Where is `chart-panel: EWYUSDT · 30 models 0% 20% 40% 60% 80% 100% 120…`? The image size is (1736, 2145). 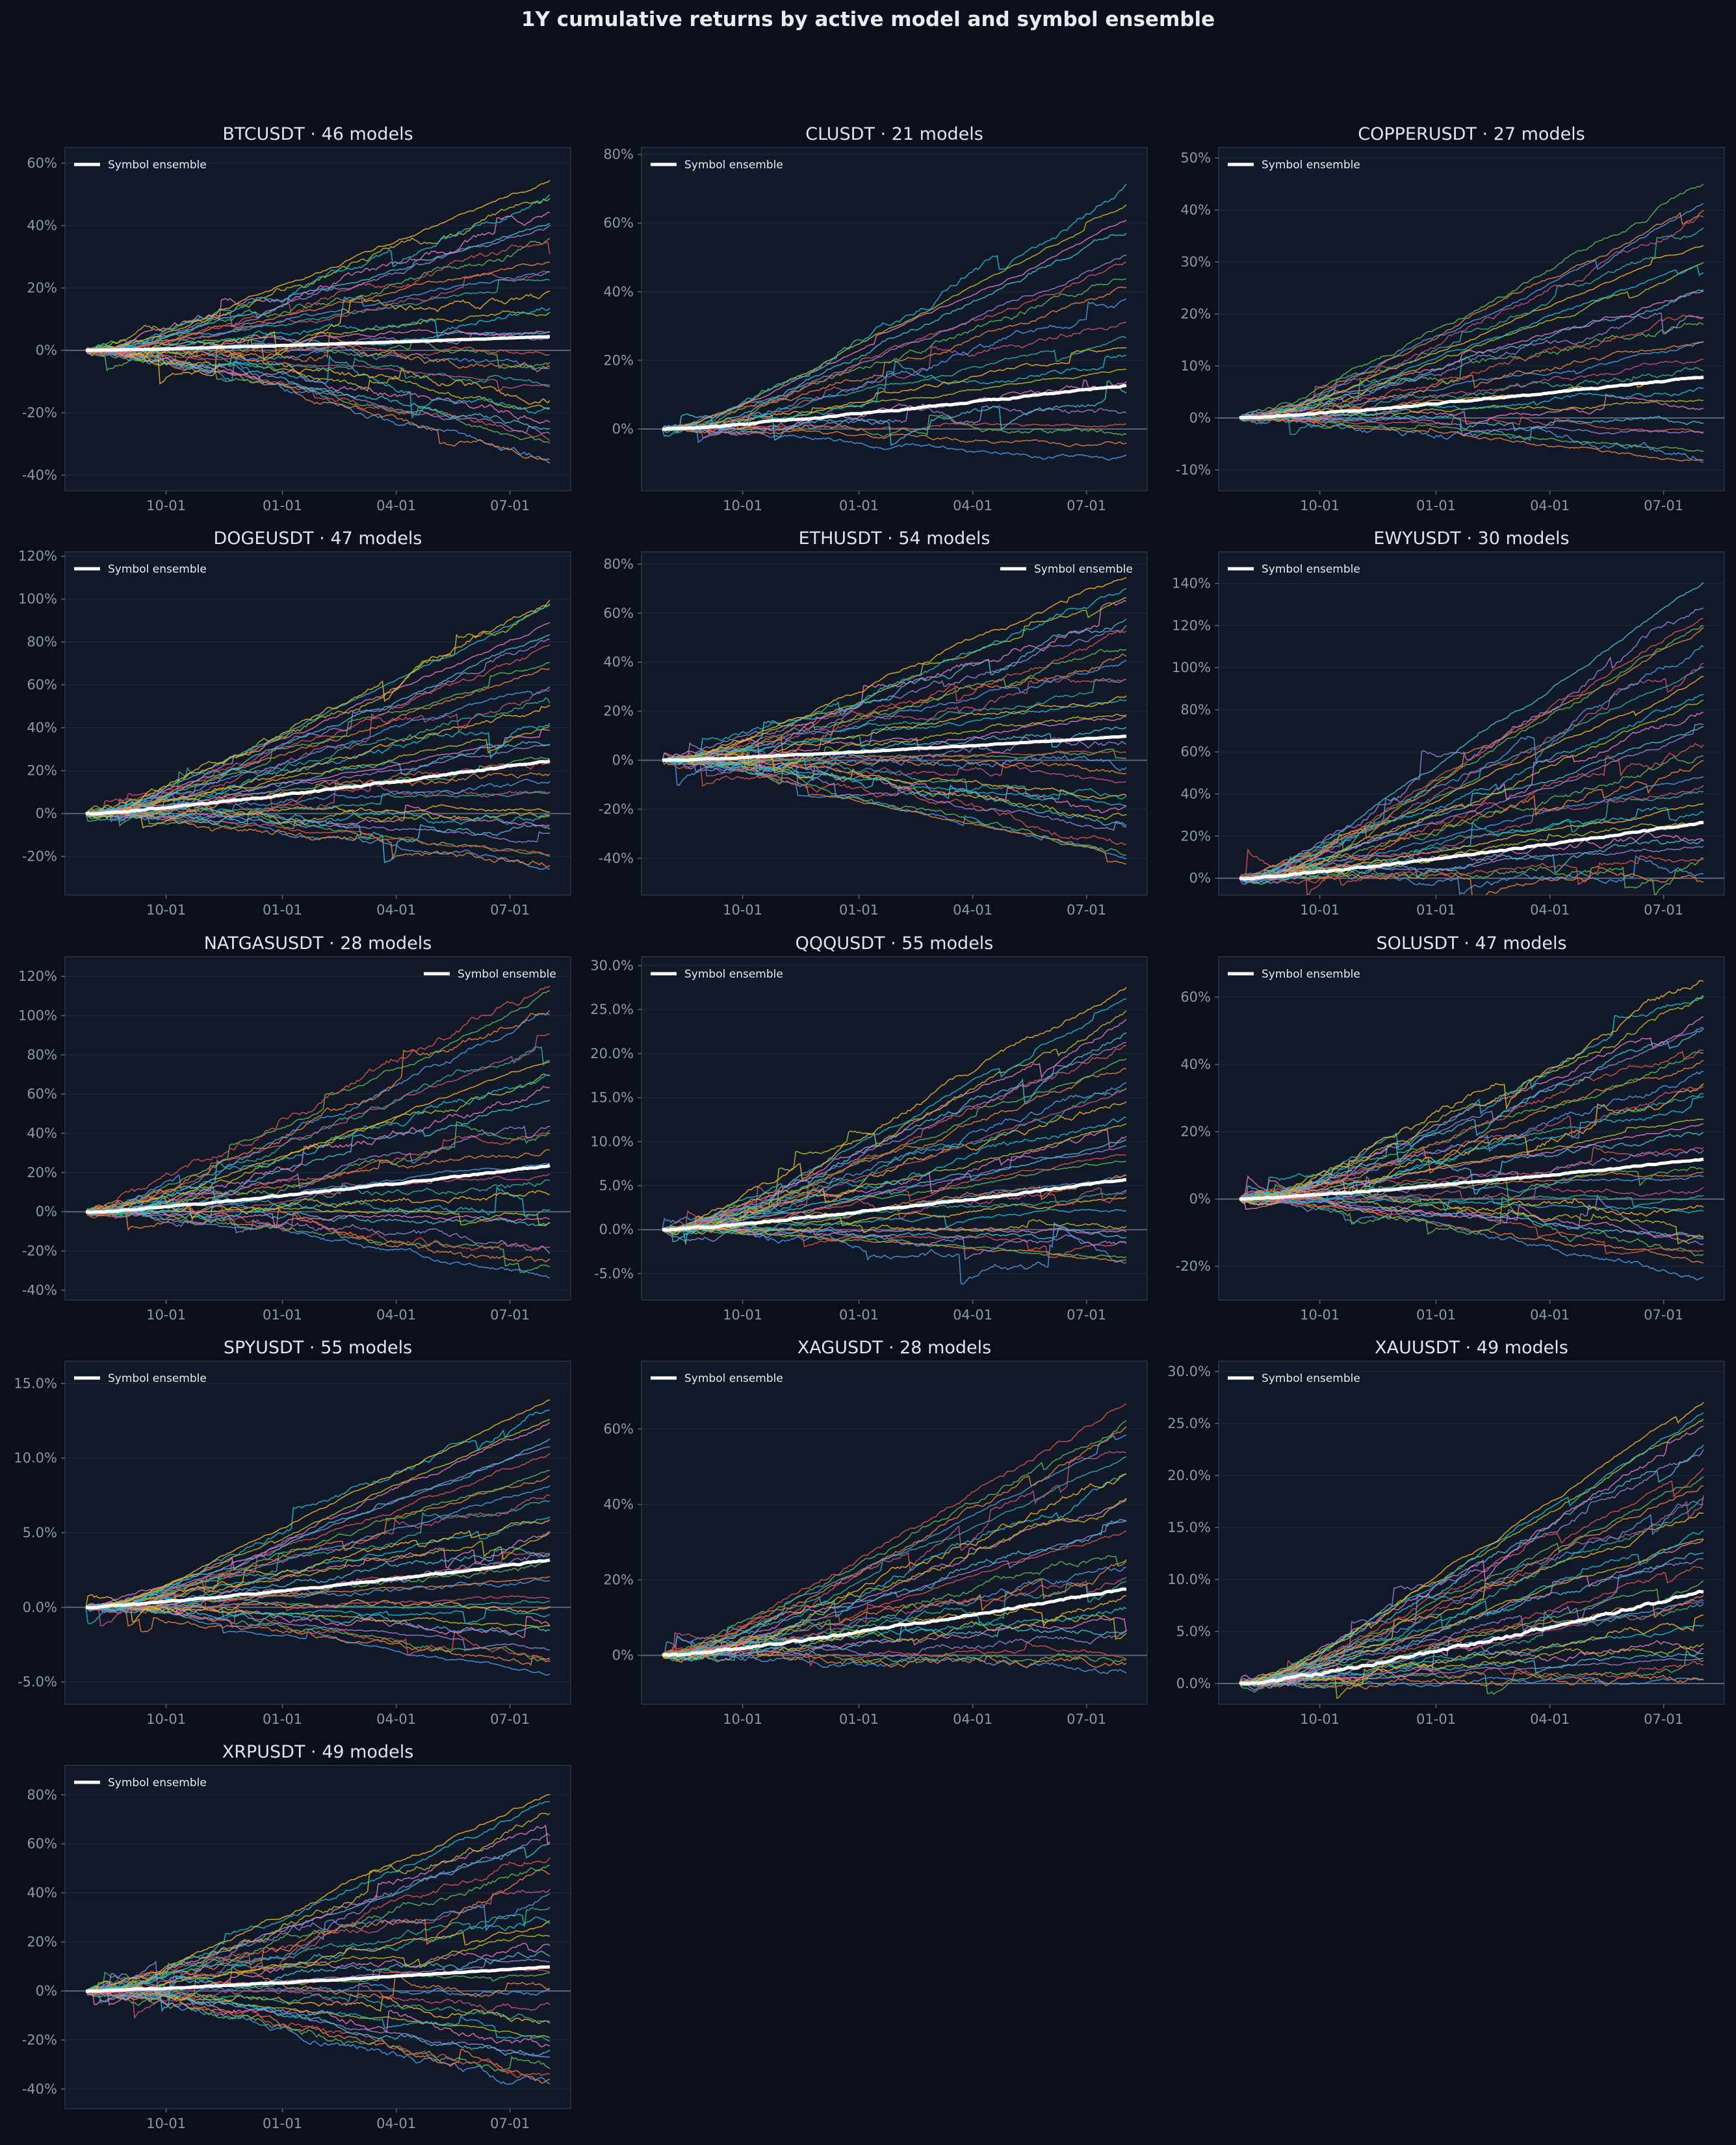
chart-panel: EWYUSDT · 30 models 0% 20% 40% 60% 80% 100% 120… is located at coordinates (1448, 723).